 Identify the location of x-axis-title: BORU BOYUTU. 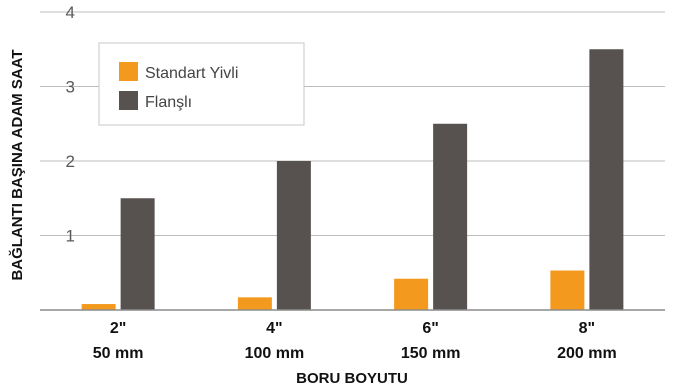
(352, 378).